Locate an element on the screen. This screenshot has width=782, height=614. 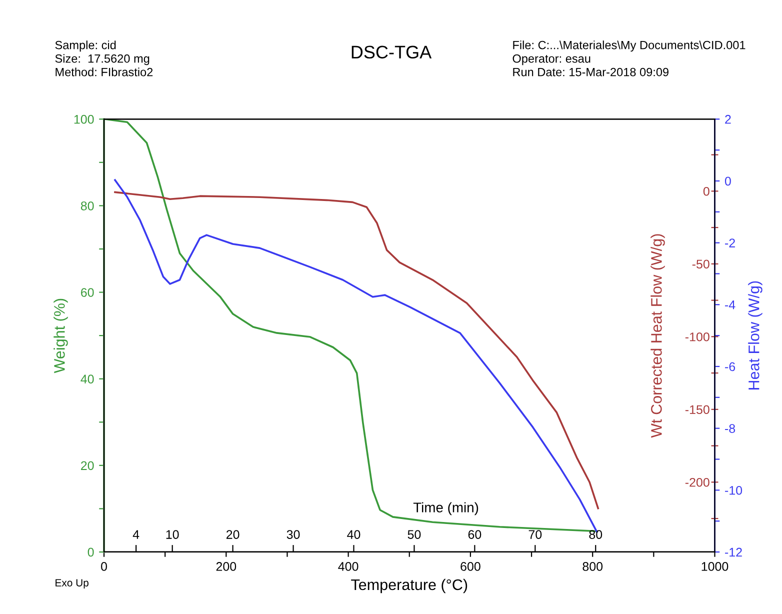
chart-title: DSC-TGA is located at coordinates (392, 52).